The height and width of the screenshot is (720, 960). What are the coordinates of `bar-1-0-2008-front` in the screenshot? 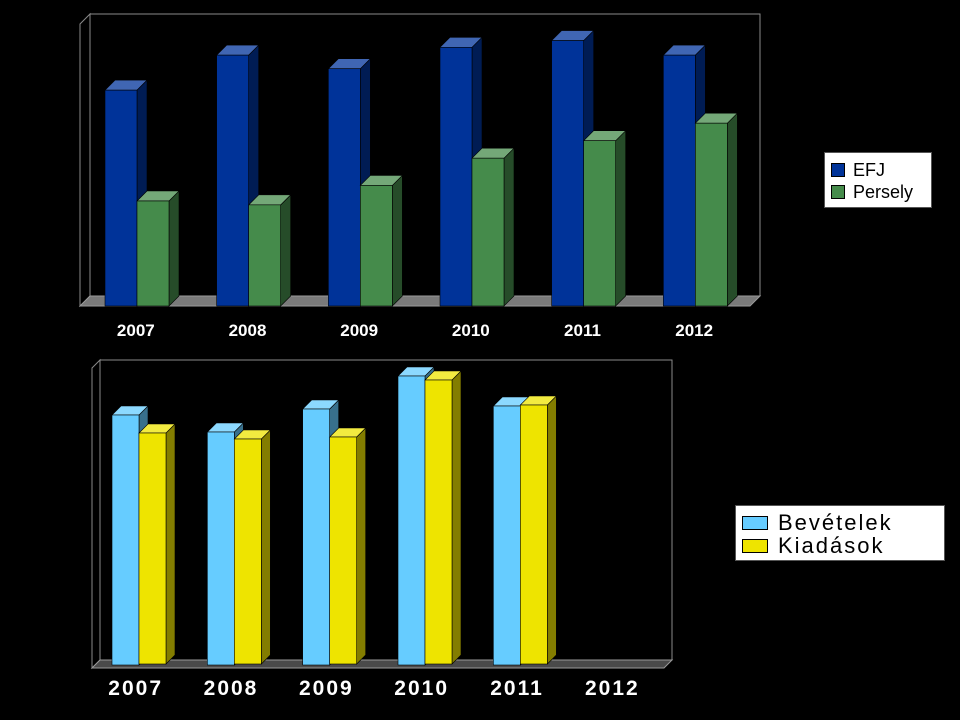 It's located at (232, 180).